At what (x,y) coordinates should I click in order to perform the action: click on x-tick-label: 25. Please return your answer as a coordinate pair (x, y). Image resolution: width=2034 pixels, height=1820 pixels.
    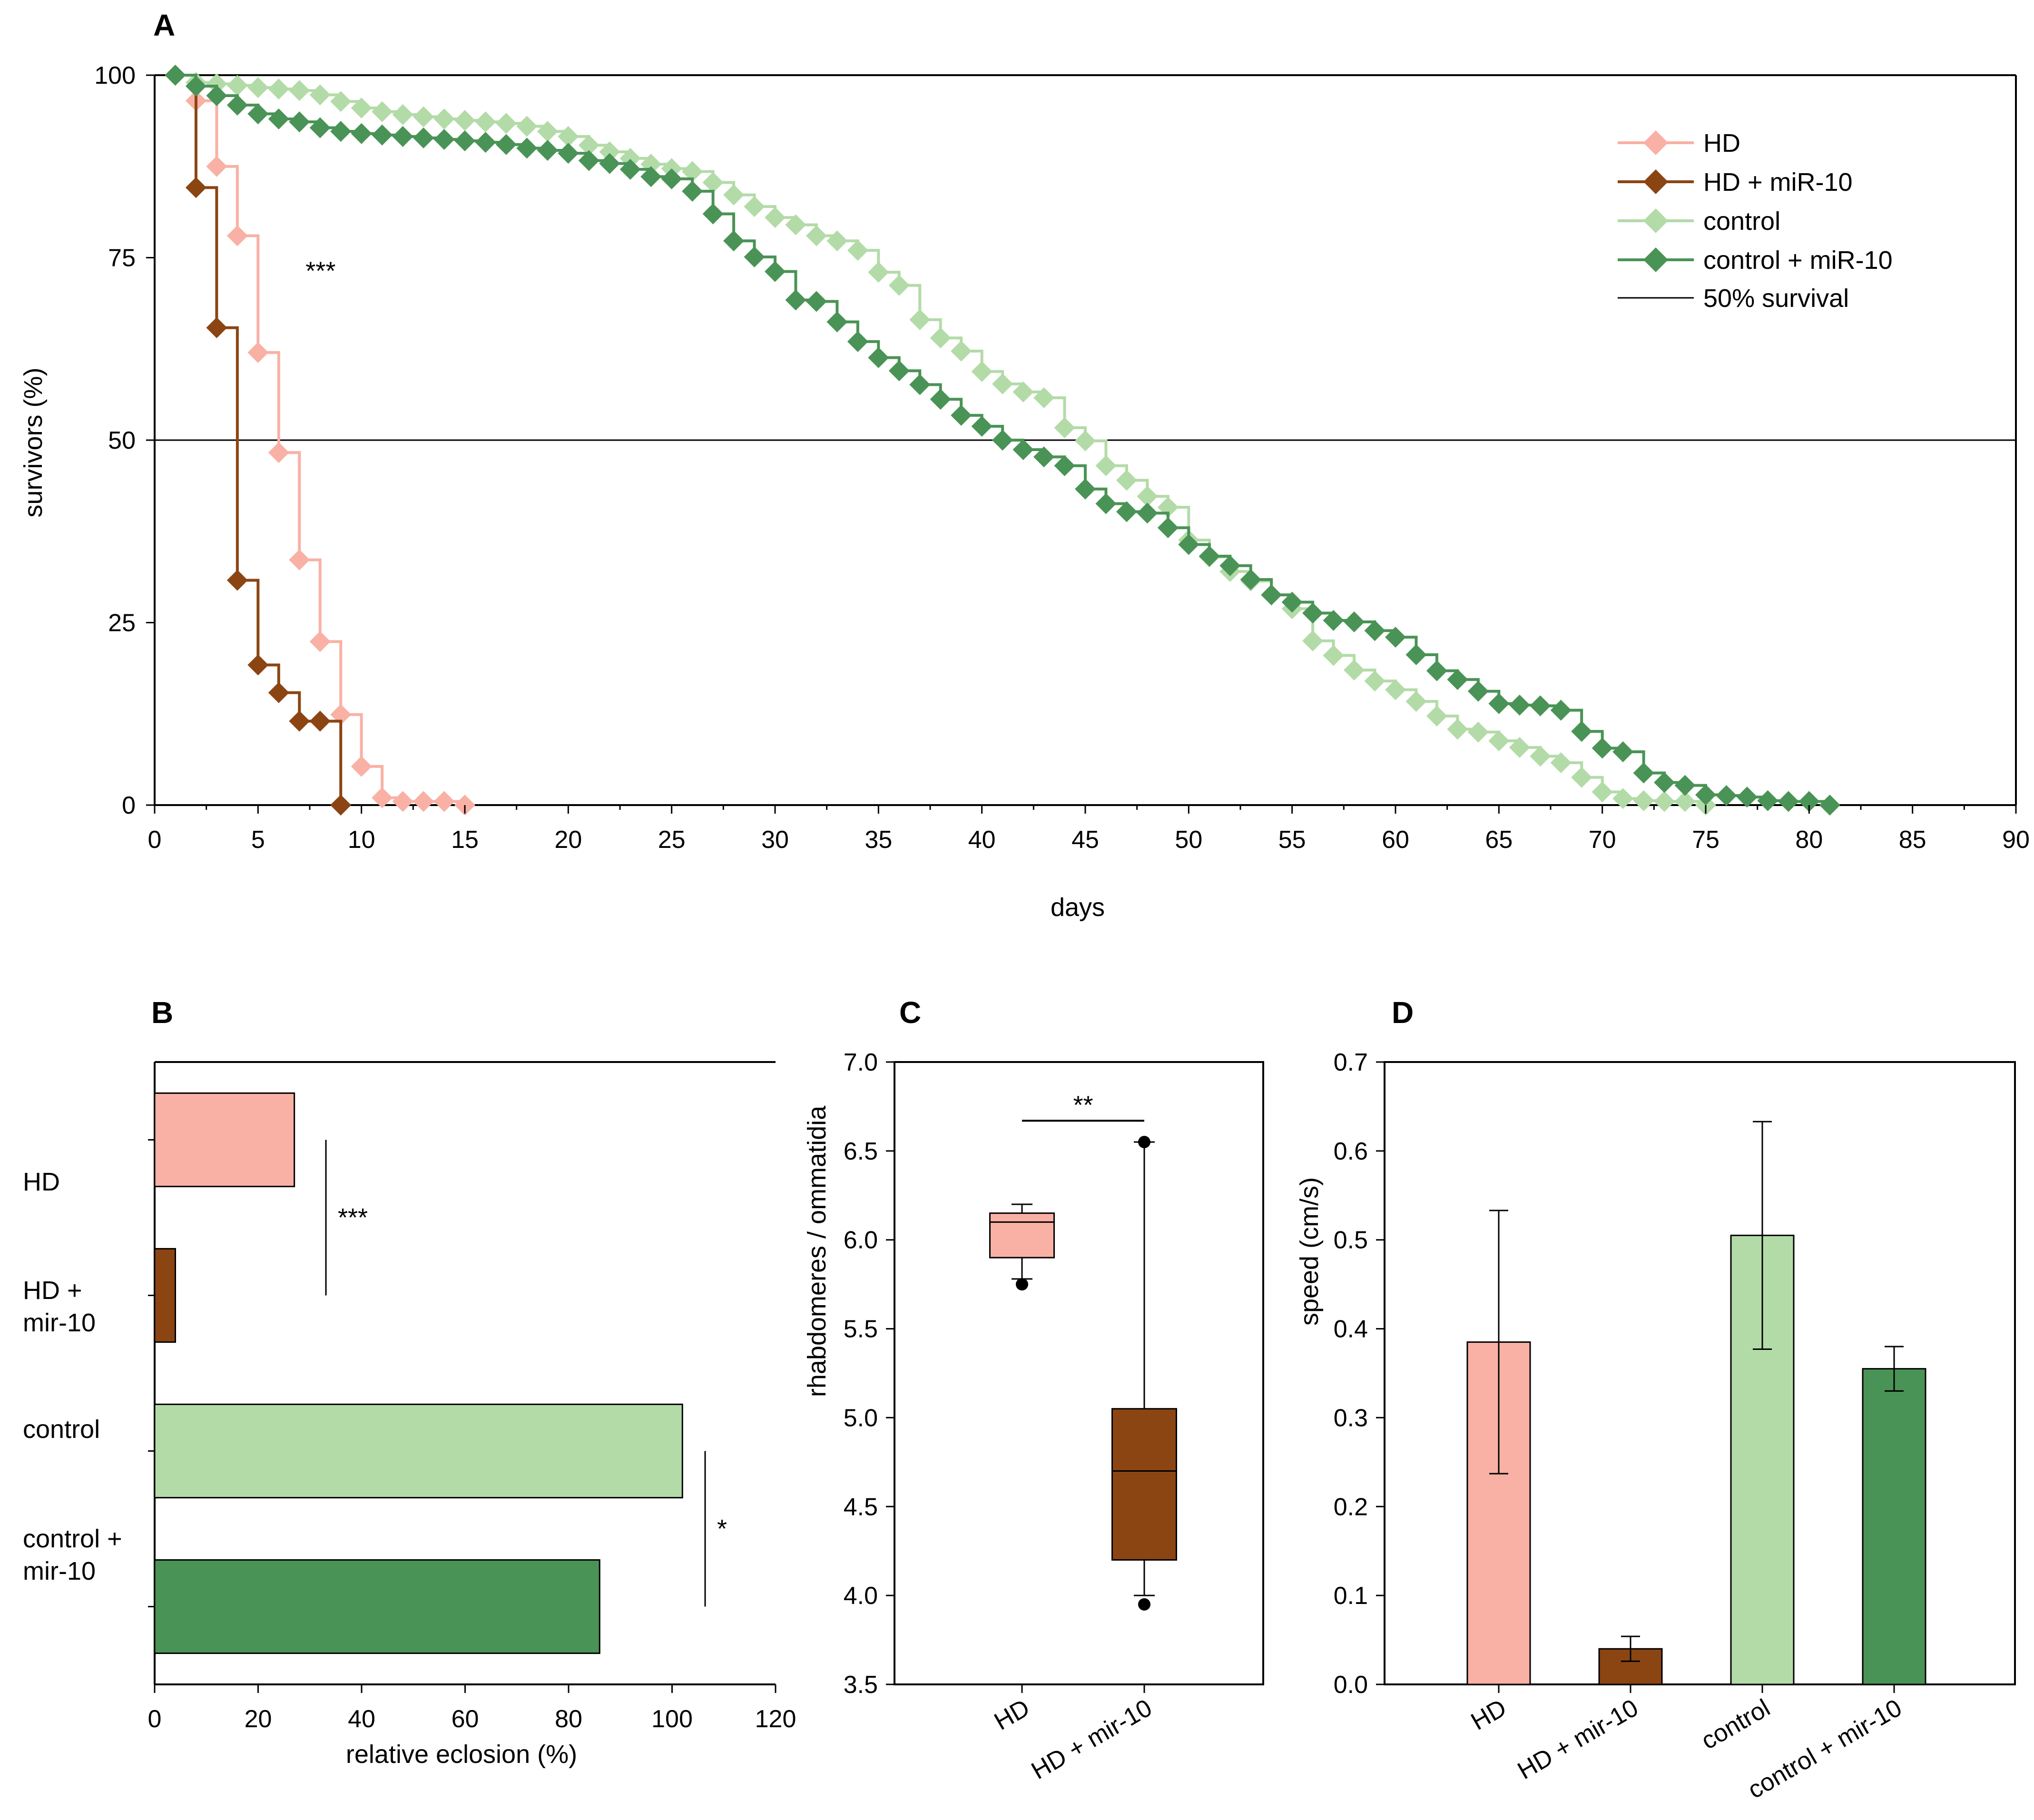
    Looking at the image, I should click on (672, 840).